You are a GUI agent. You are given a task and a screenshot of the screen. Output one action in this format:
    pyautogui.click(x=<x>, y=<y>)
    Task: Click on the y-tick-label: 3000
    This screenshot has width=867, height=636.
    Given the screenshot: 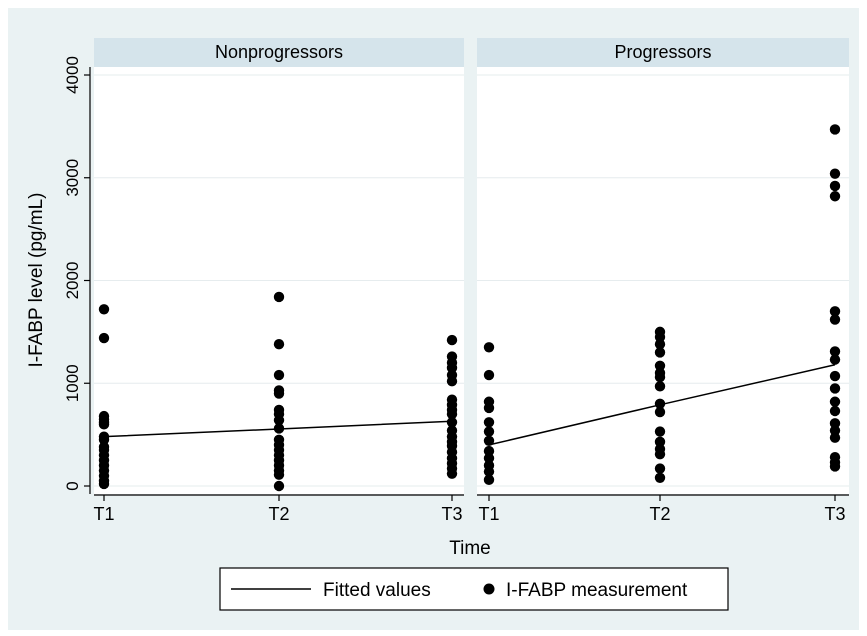 What is the action you would take?
    pyautogui.click(x=72, y=178)
    